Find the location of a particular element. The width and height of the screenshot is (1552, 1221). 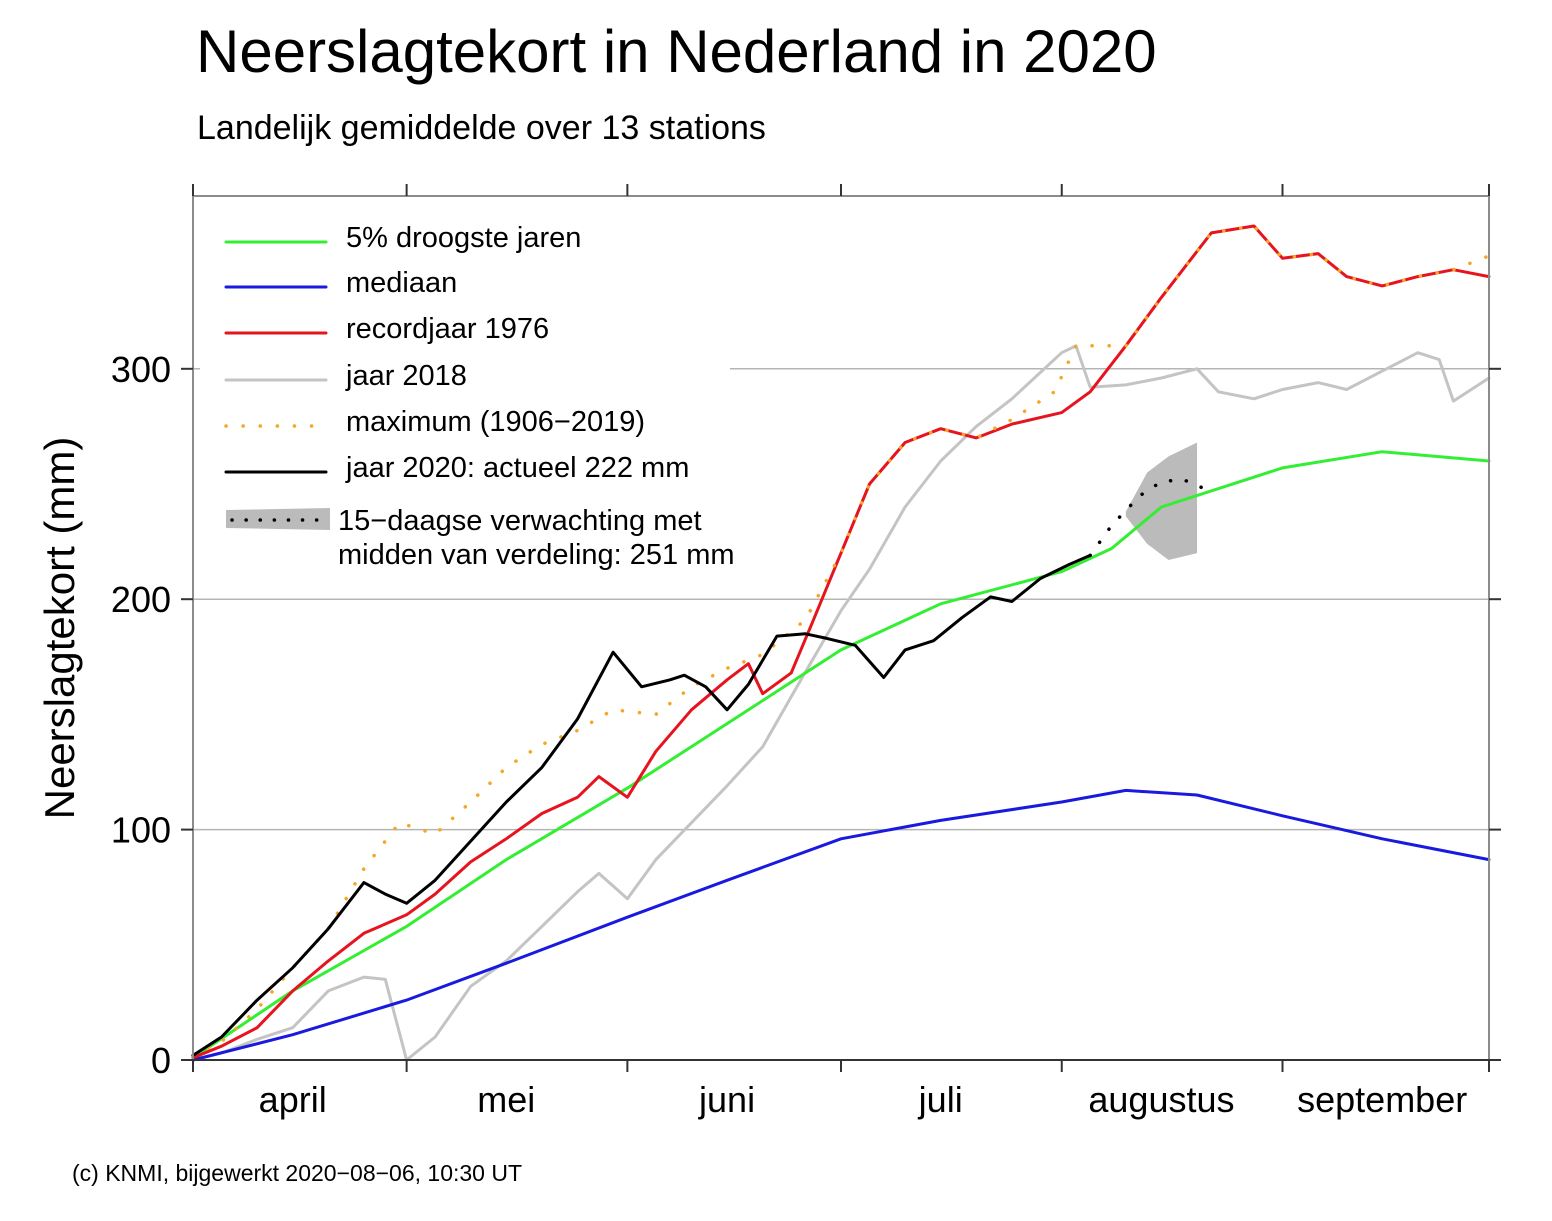

x-tick-label: juni is located at coordinates (726, 1099).